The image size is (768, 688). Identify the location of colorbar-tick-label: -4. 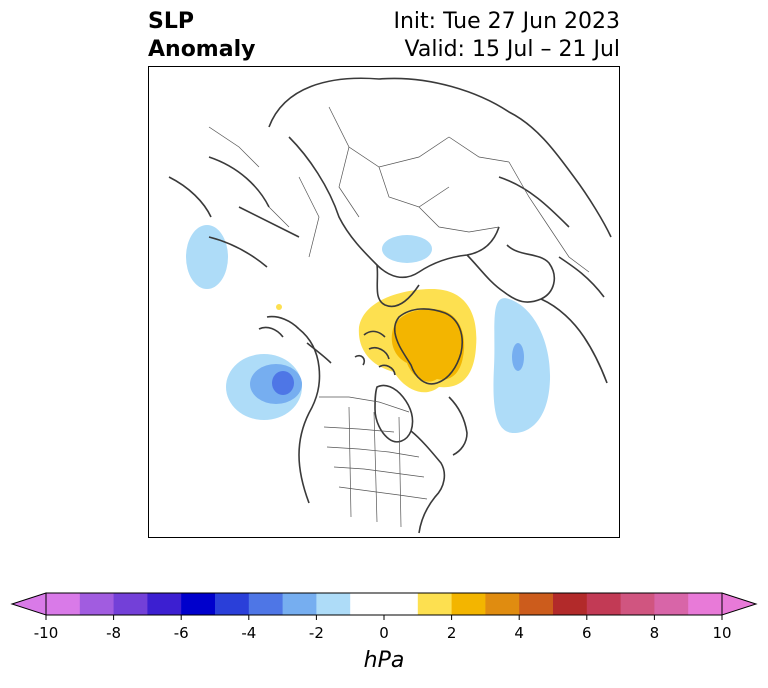
(248, 633).